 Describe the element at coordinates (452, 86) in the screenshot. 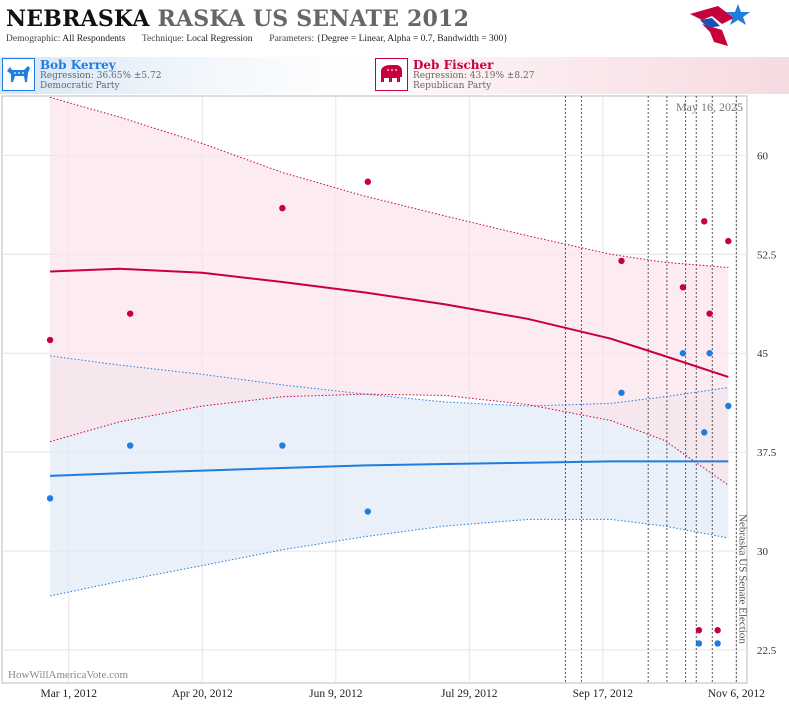

I see `candidate-party-fischer: Republican Party` at that location.